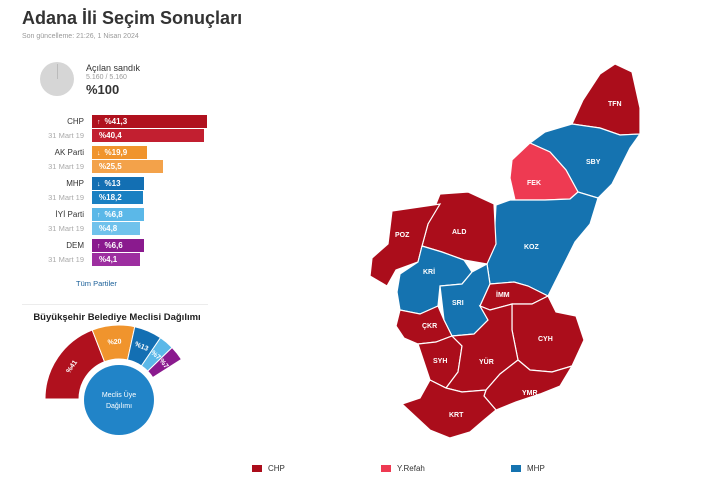 The width and height of the screenshot is (720, 478). What do you see at coordinates (606, 99) in the screenshot?
I see `district-TFN` at bounding box center [606, 99].